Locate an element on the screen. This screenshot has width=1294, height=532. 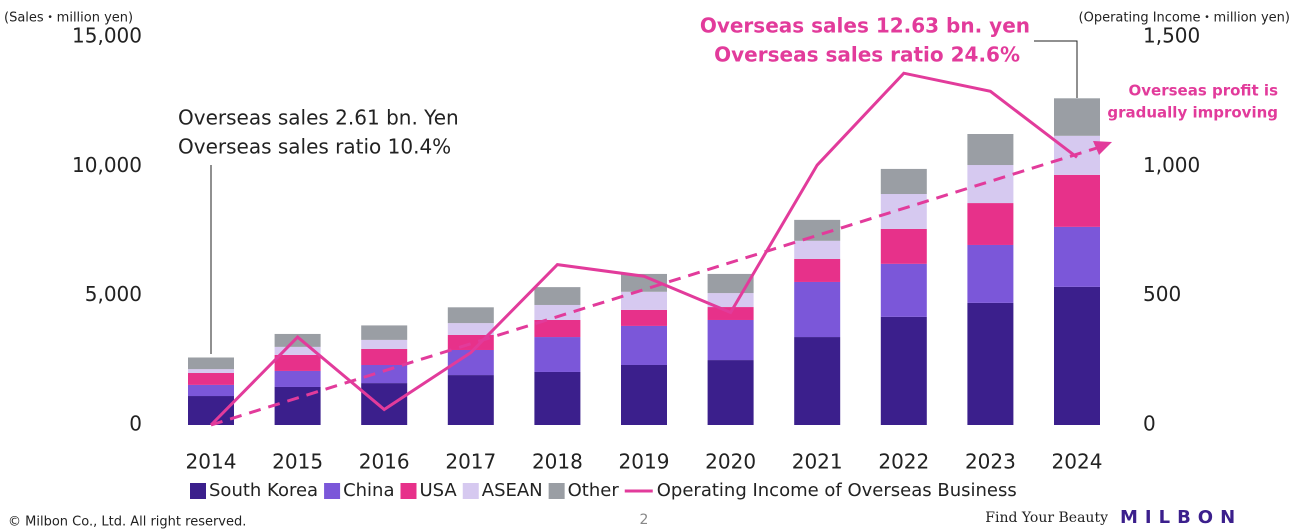
x-tick-label: 2016 is located at coordinates (384, 462).